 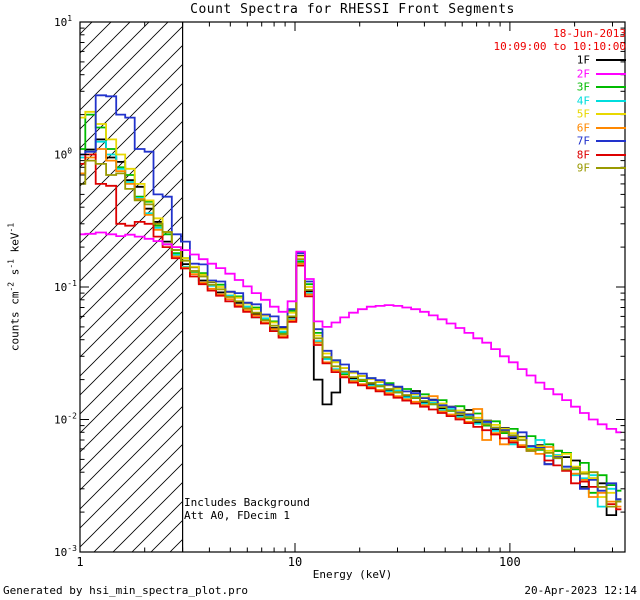 I want to click on legend-item-3F: 3F, so click(x=560, y=87).